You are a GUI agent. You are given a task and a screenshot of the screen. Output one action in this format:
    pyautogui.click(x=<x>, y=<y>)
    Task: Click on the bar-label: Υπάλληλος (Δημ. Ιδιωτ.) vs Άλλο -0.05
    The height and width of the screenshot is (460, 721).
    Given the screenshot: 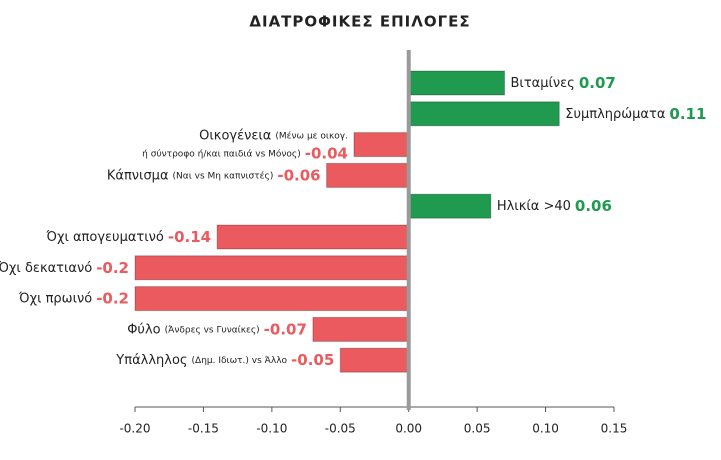 What is the action you would take?
    pyautogui.click(x=224, y=360)
    